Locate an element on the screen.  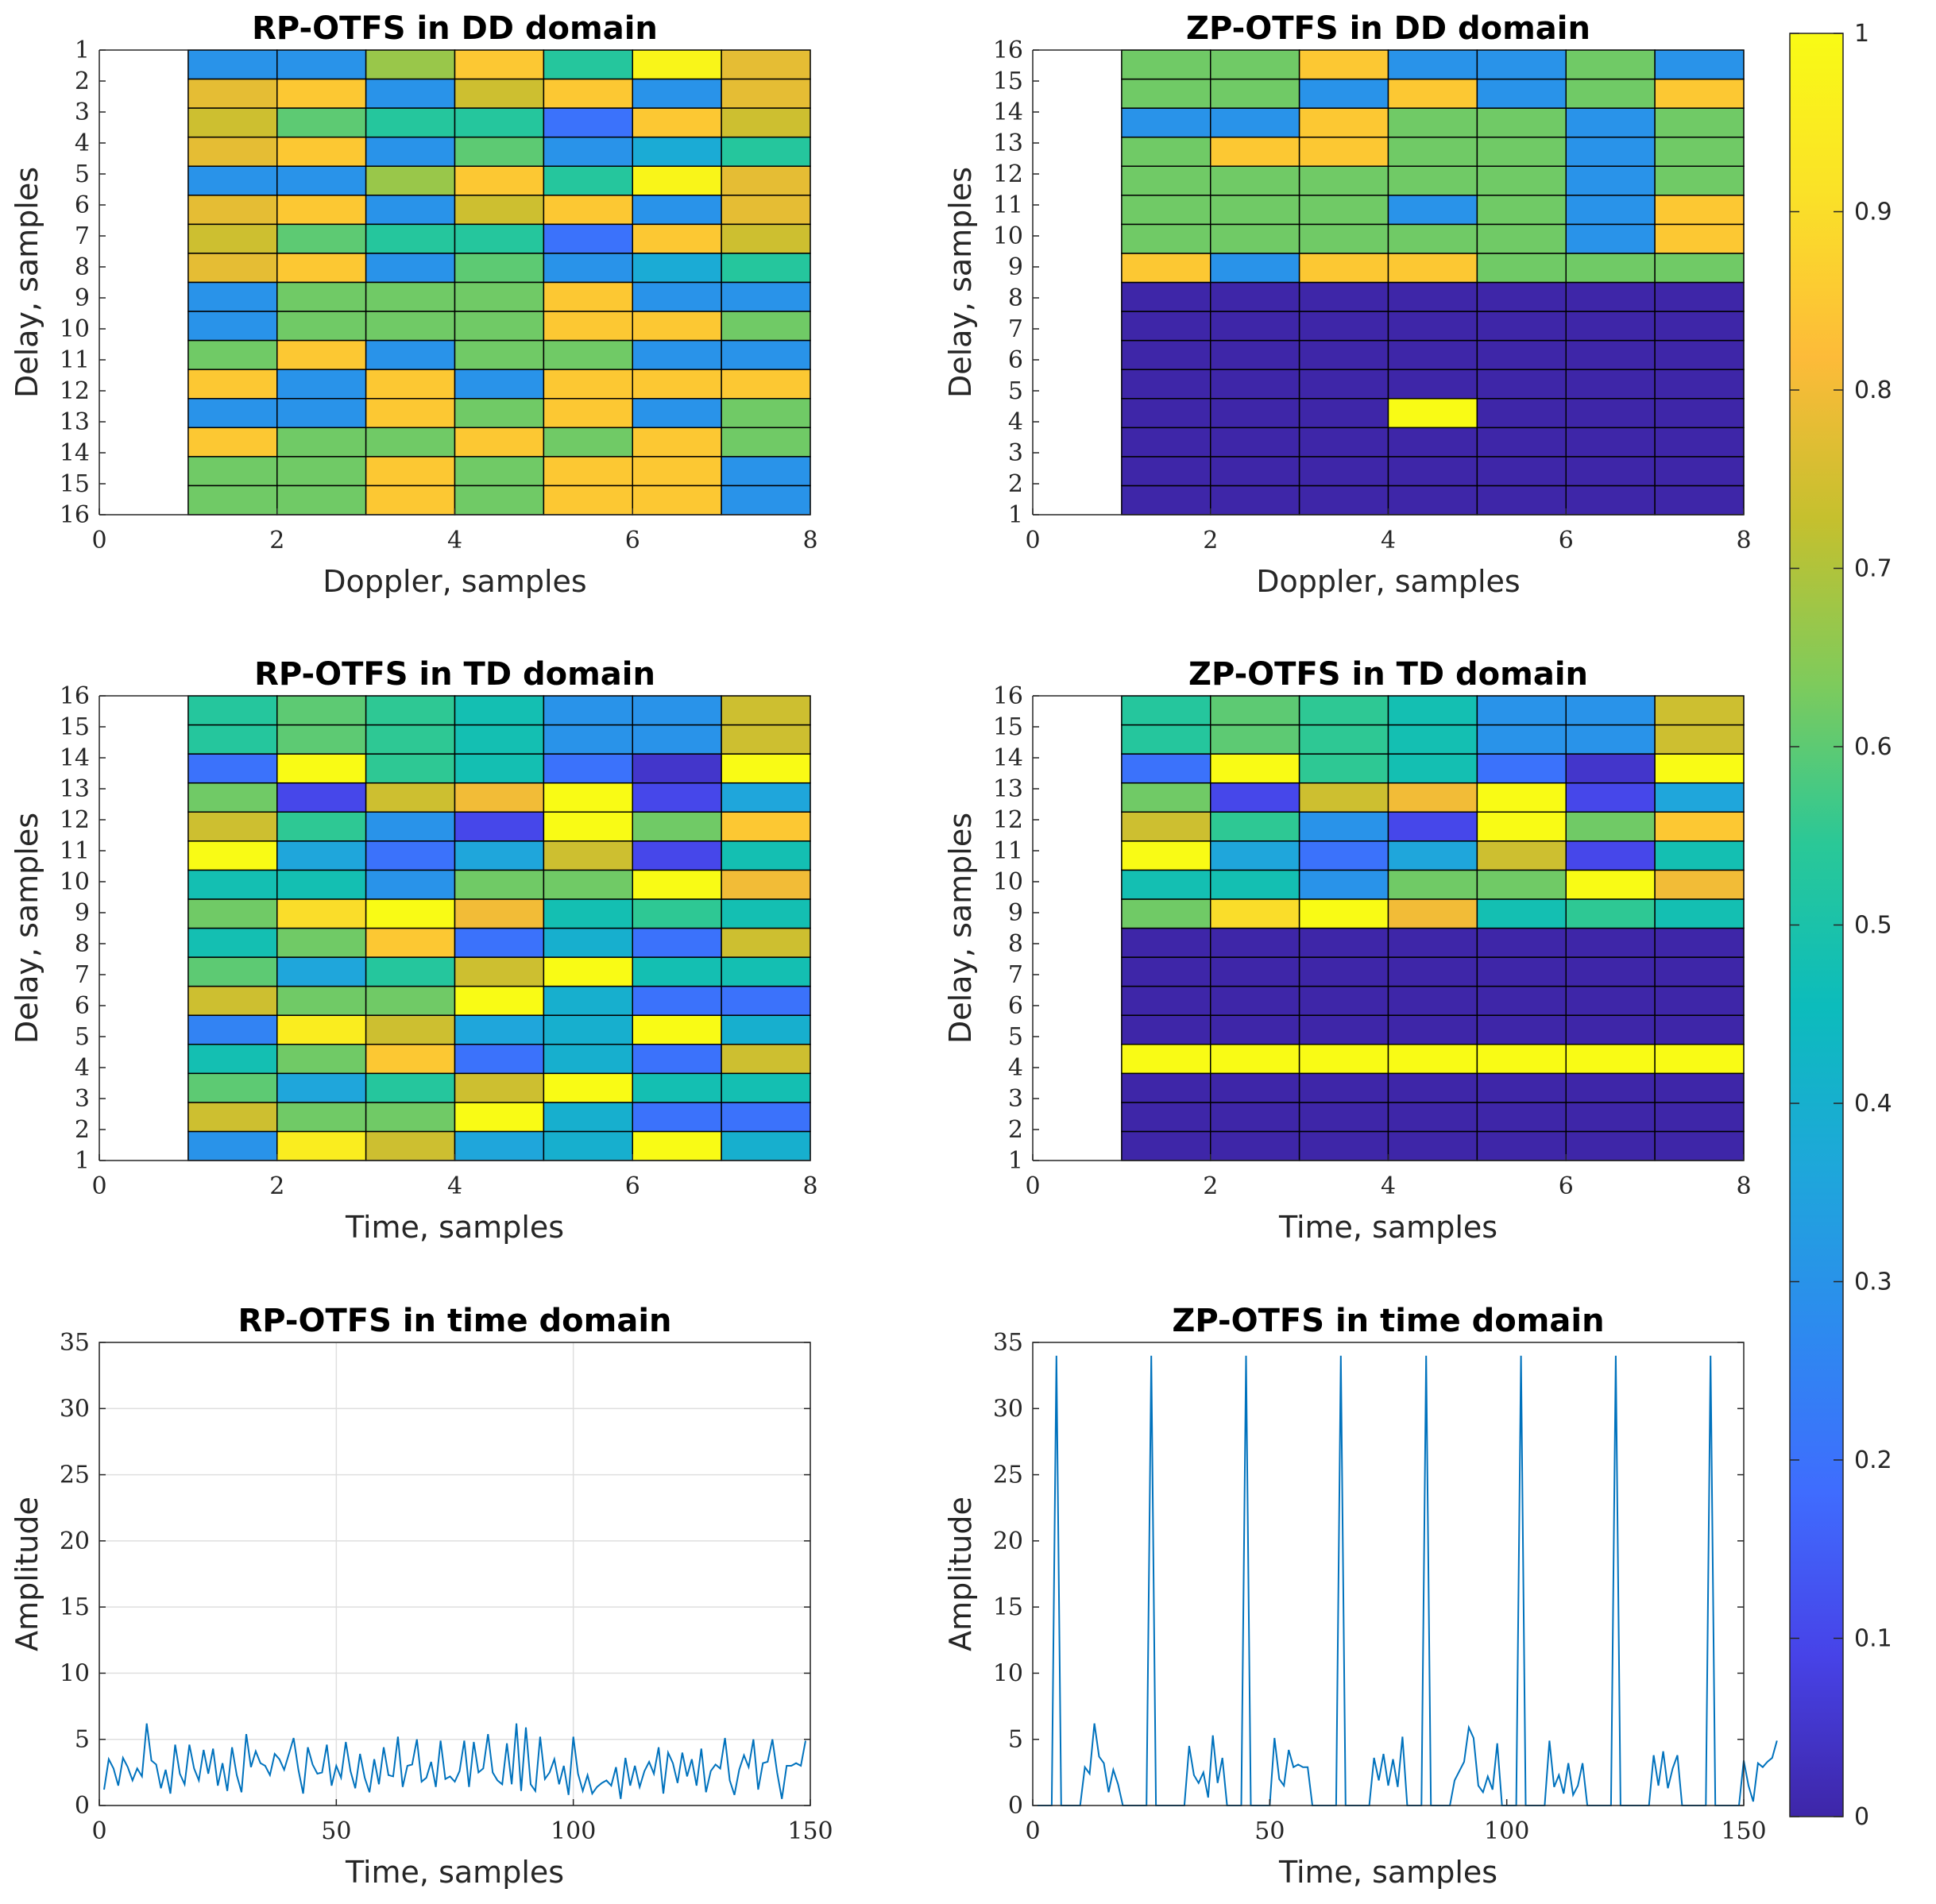
colorbar-tick-label: 0.8 is located at coordinates (1873, 390).